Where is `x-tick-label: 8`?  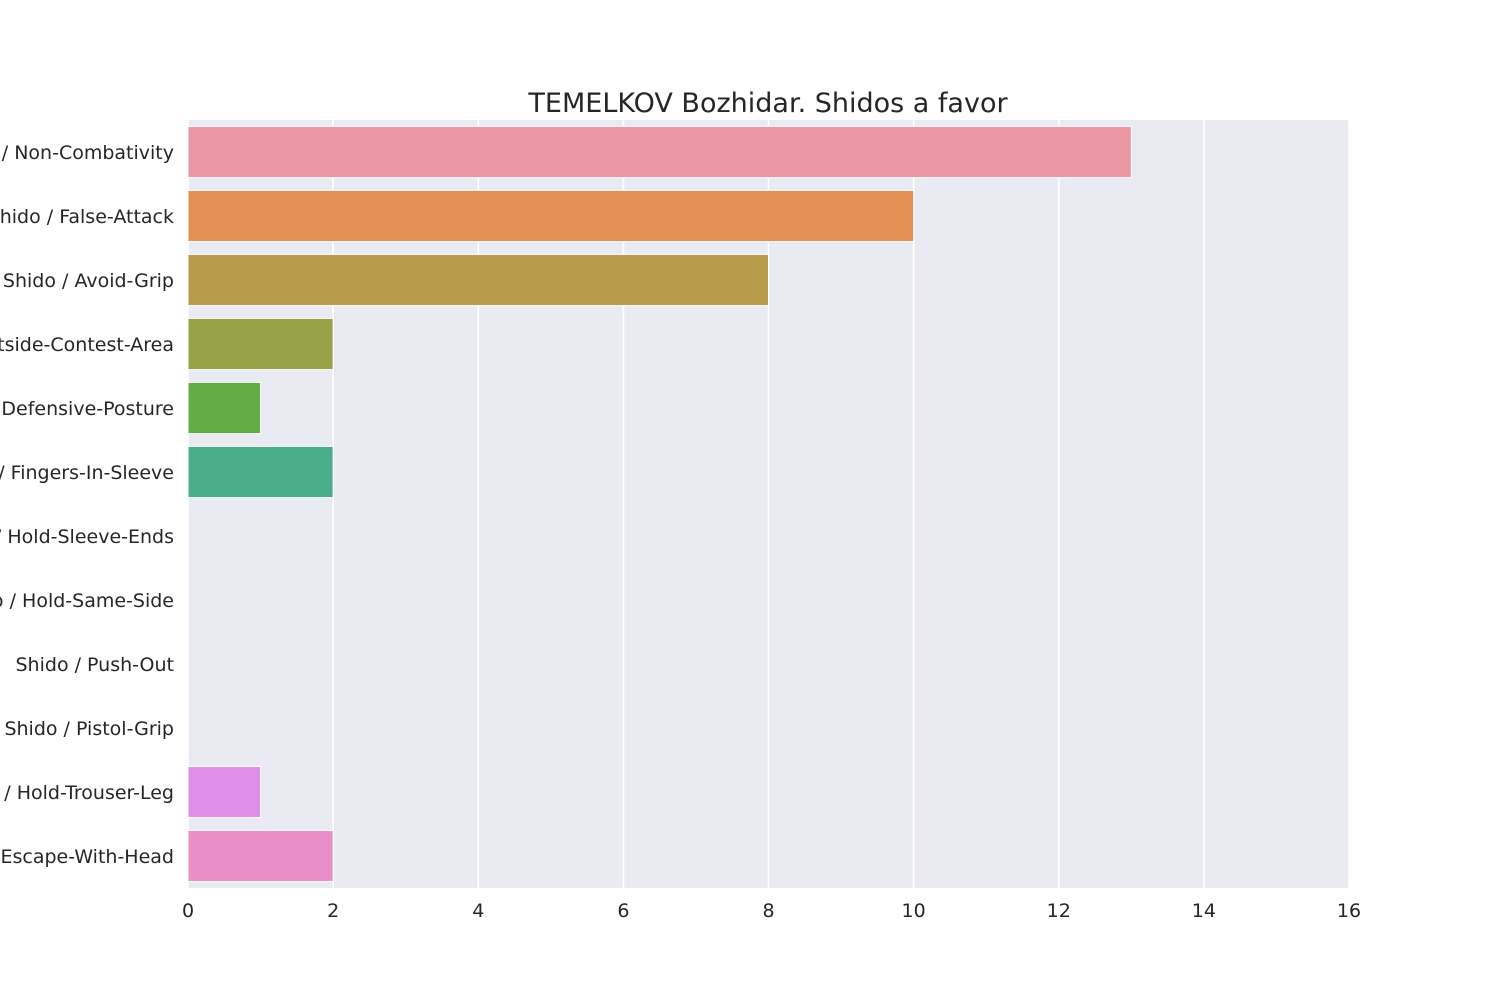 x-tick-label: 8 is located at coordinates (768, 911).